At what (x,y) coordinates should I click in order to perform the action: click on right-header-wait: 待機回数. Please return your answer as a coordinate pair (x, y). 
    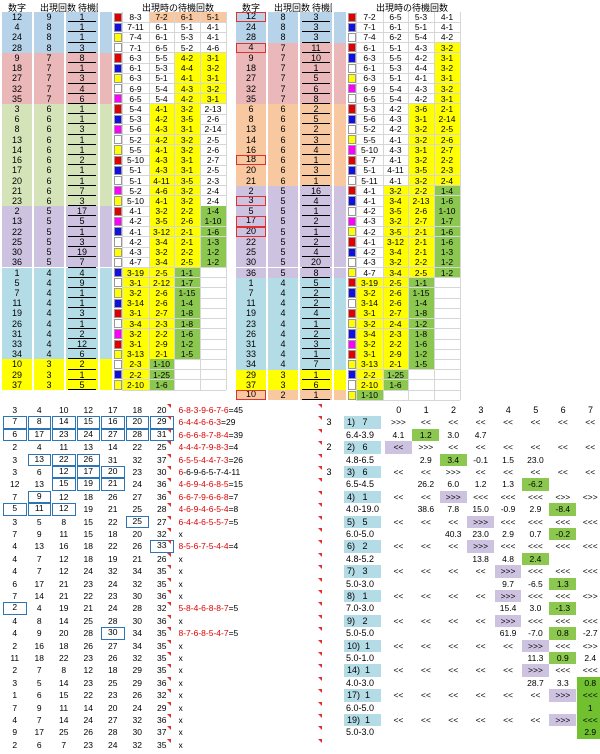
    Looking at the image, I should click on (322, 7).